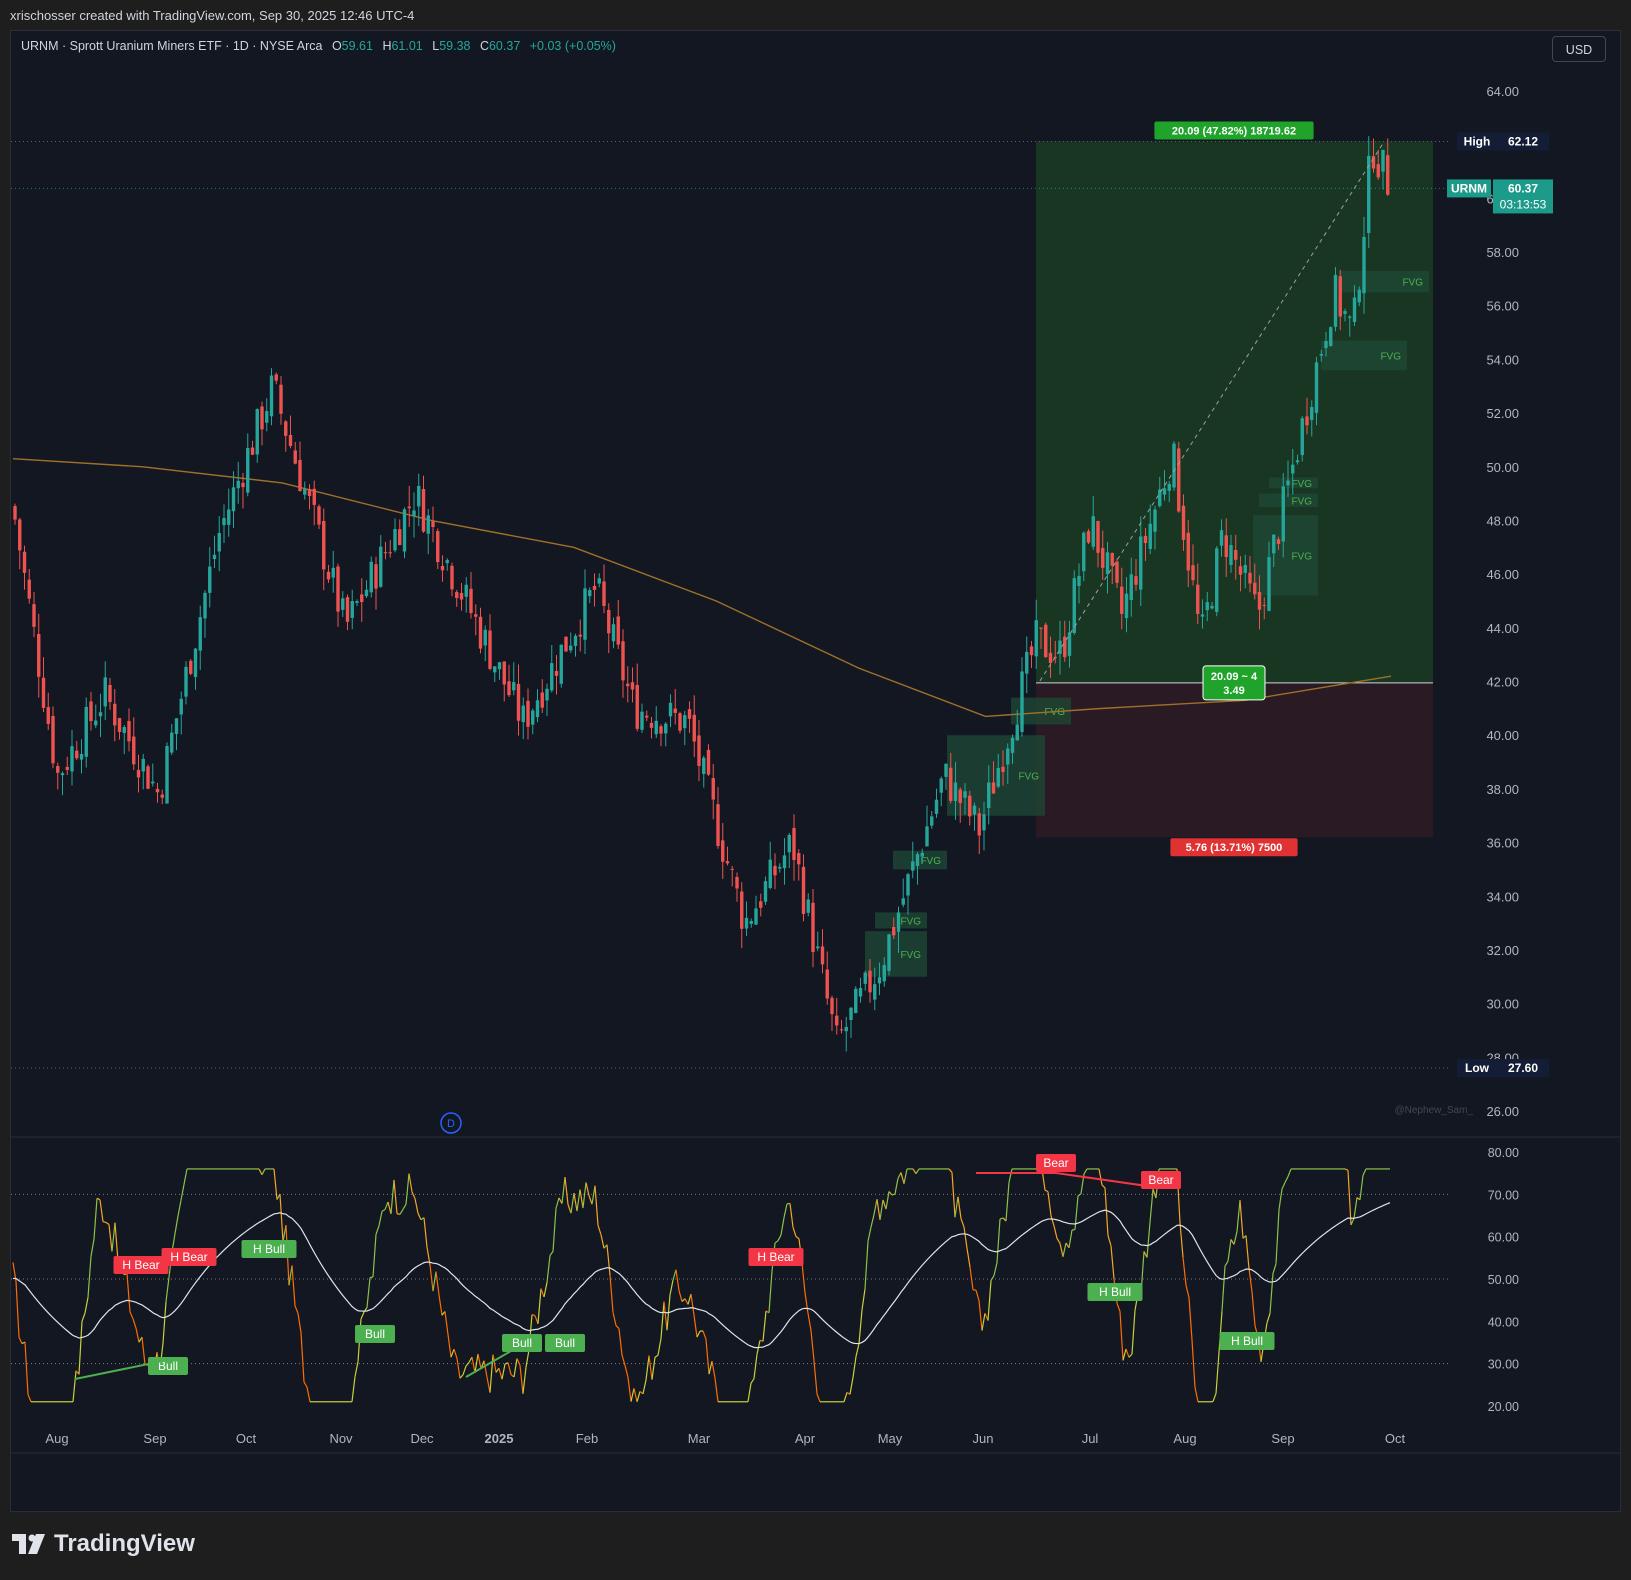 Image resolution: width=1631 pixels, height=1580 pixels. What do you see at coordinates (1234, 131) in the screenshot?
I see `target-label-text: 20.09 (47.82%) 18719.62` at bounding box center [1234, 131].